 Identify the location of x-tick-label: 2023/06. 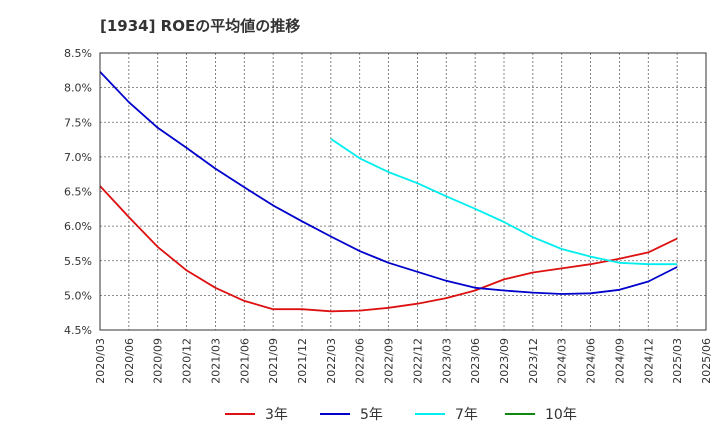
(475, 361).